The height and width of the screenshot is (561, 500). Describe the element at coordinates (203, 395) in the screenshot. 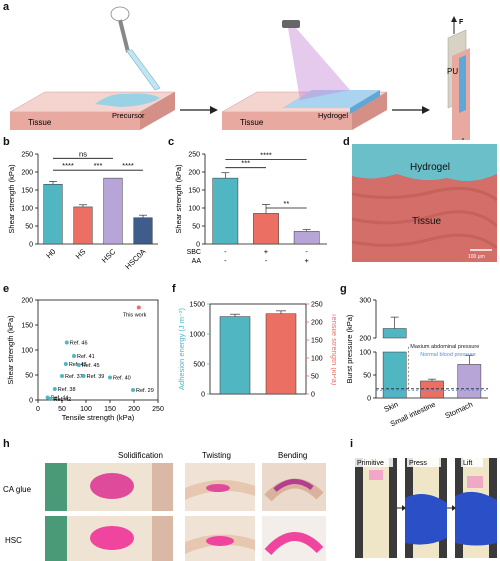

I see `y-tick-label-left: 0` at that location.